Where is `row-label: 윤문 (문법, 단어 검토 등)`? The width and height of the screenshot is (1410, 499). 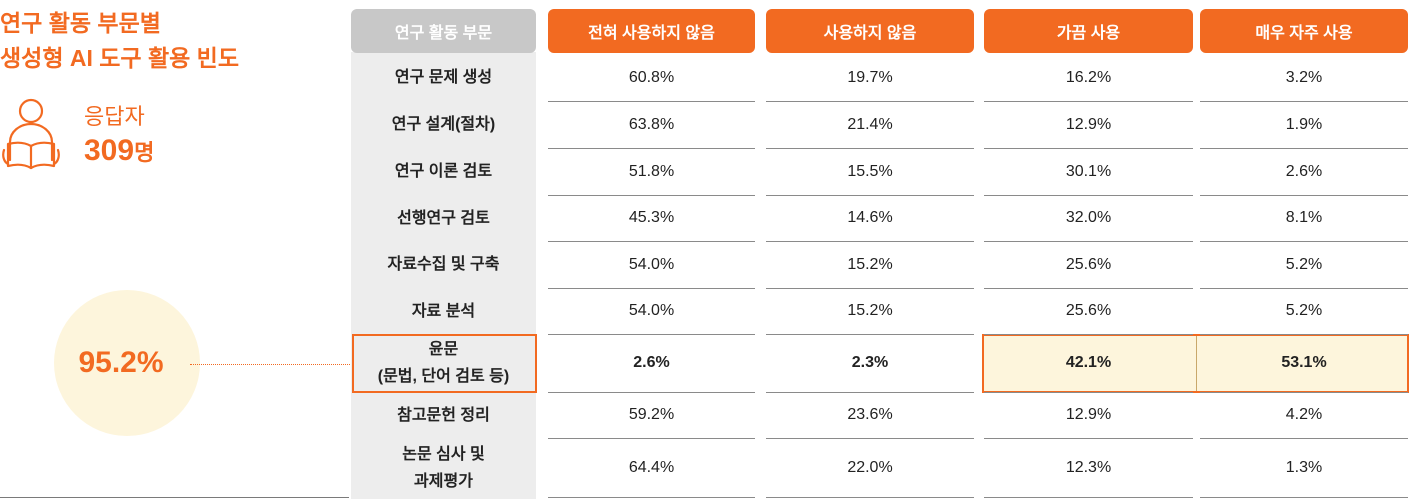
row-label: 윤문 (문법, 단어 검토 등) is located at coordinates (443, 363).